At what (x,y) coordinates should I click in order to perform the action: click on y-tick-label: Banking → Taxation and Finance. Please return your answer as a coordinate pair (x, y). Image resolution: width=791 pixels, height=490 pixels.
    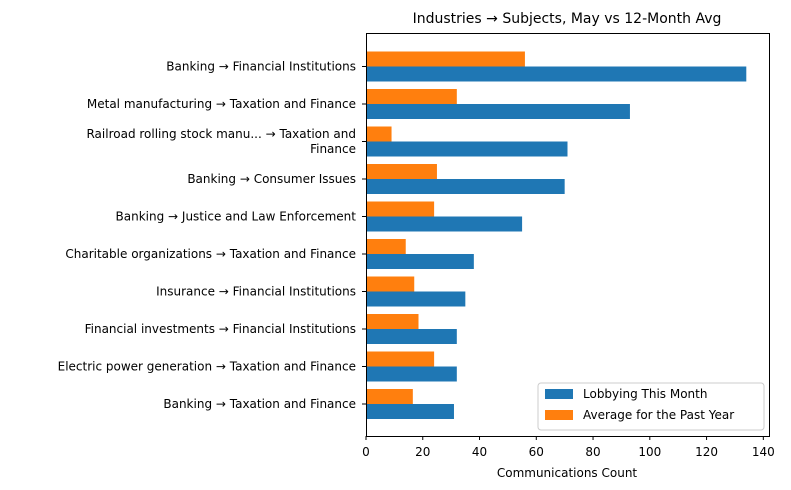
    Looking at the image, I should click on (259, 404).